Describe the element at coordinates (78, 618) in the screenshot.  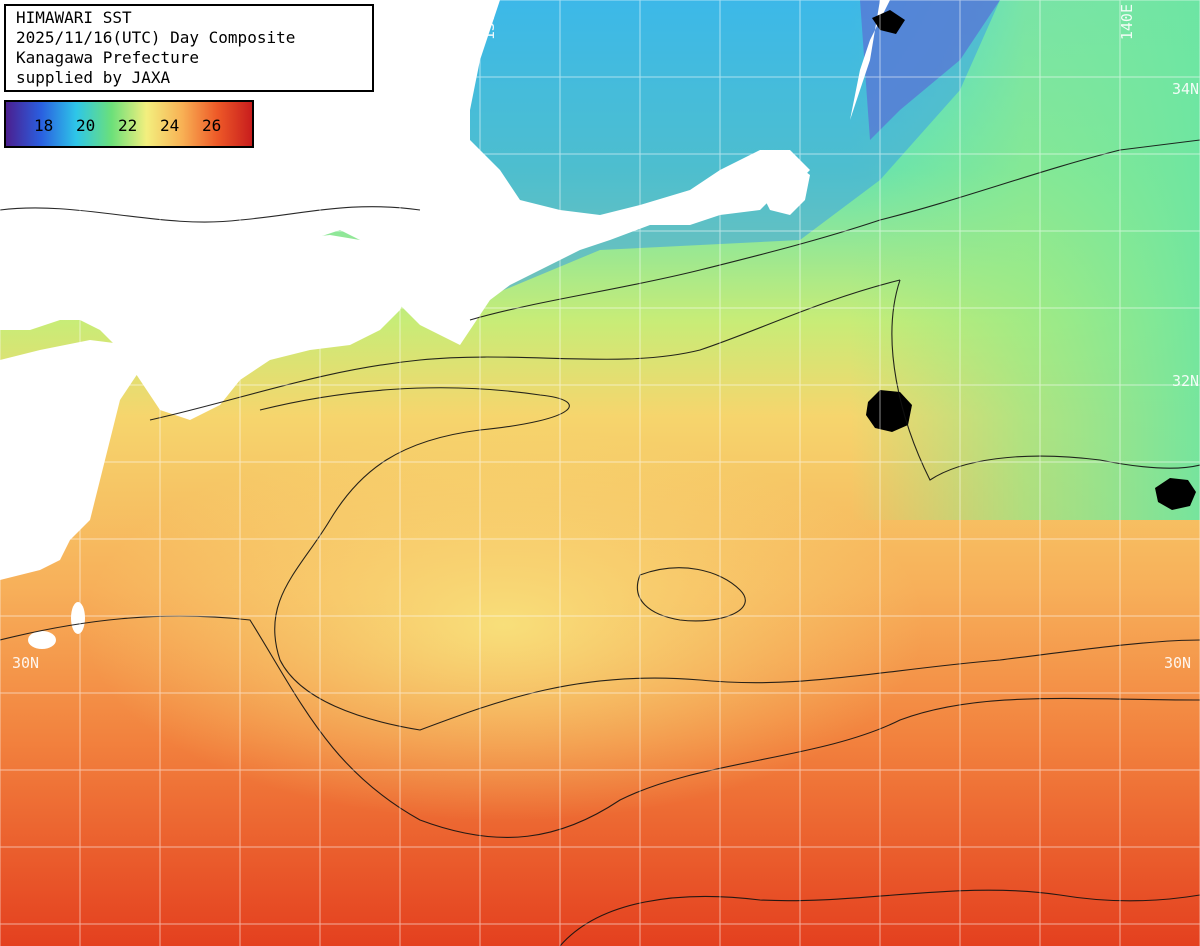
I see `land-yakushima` at that location.